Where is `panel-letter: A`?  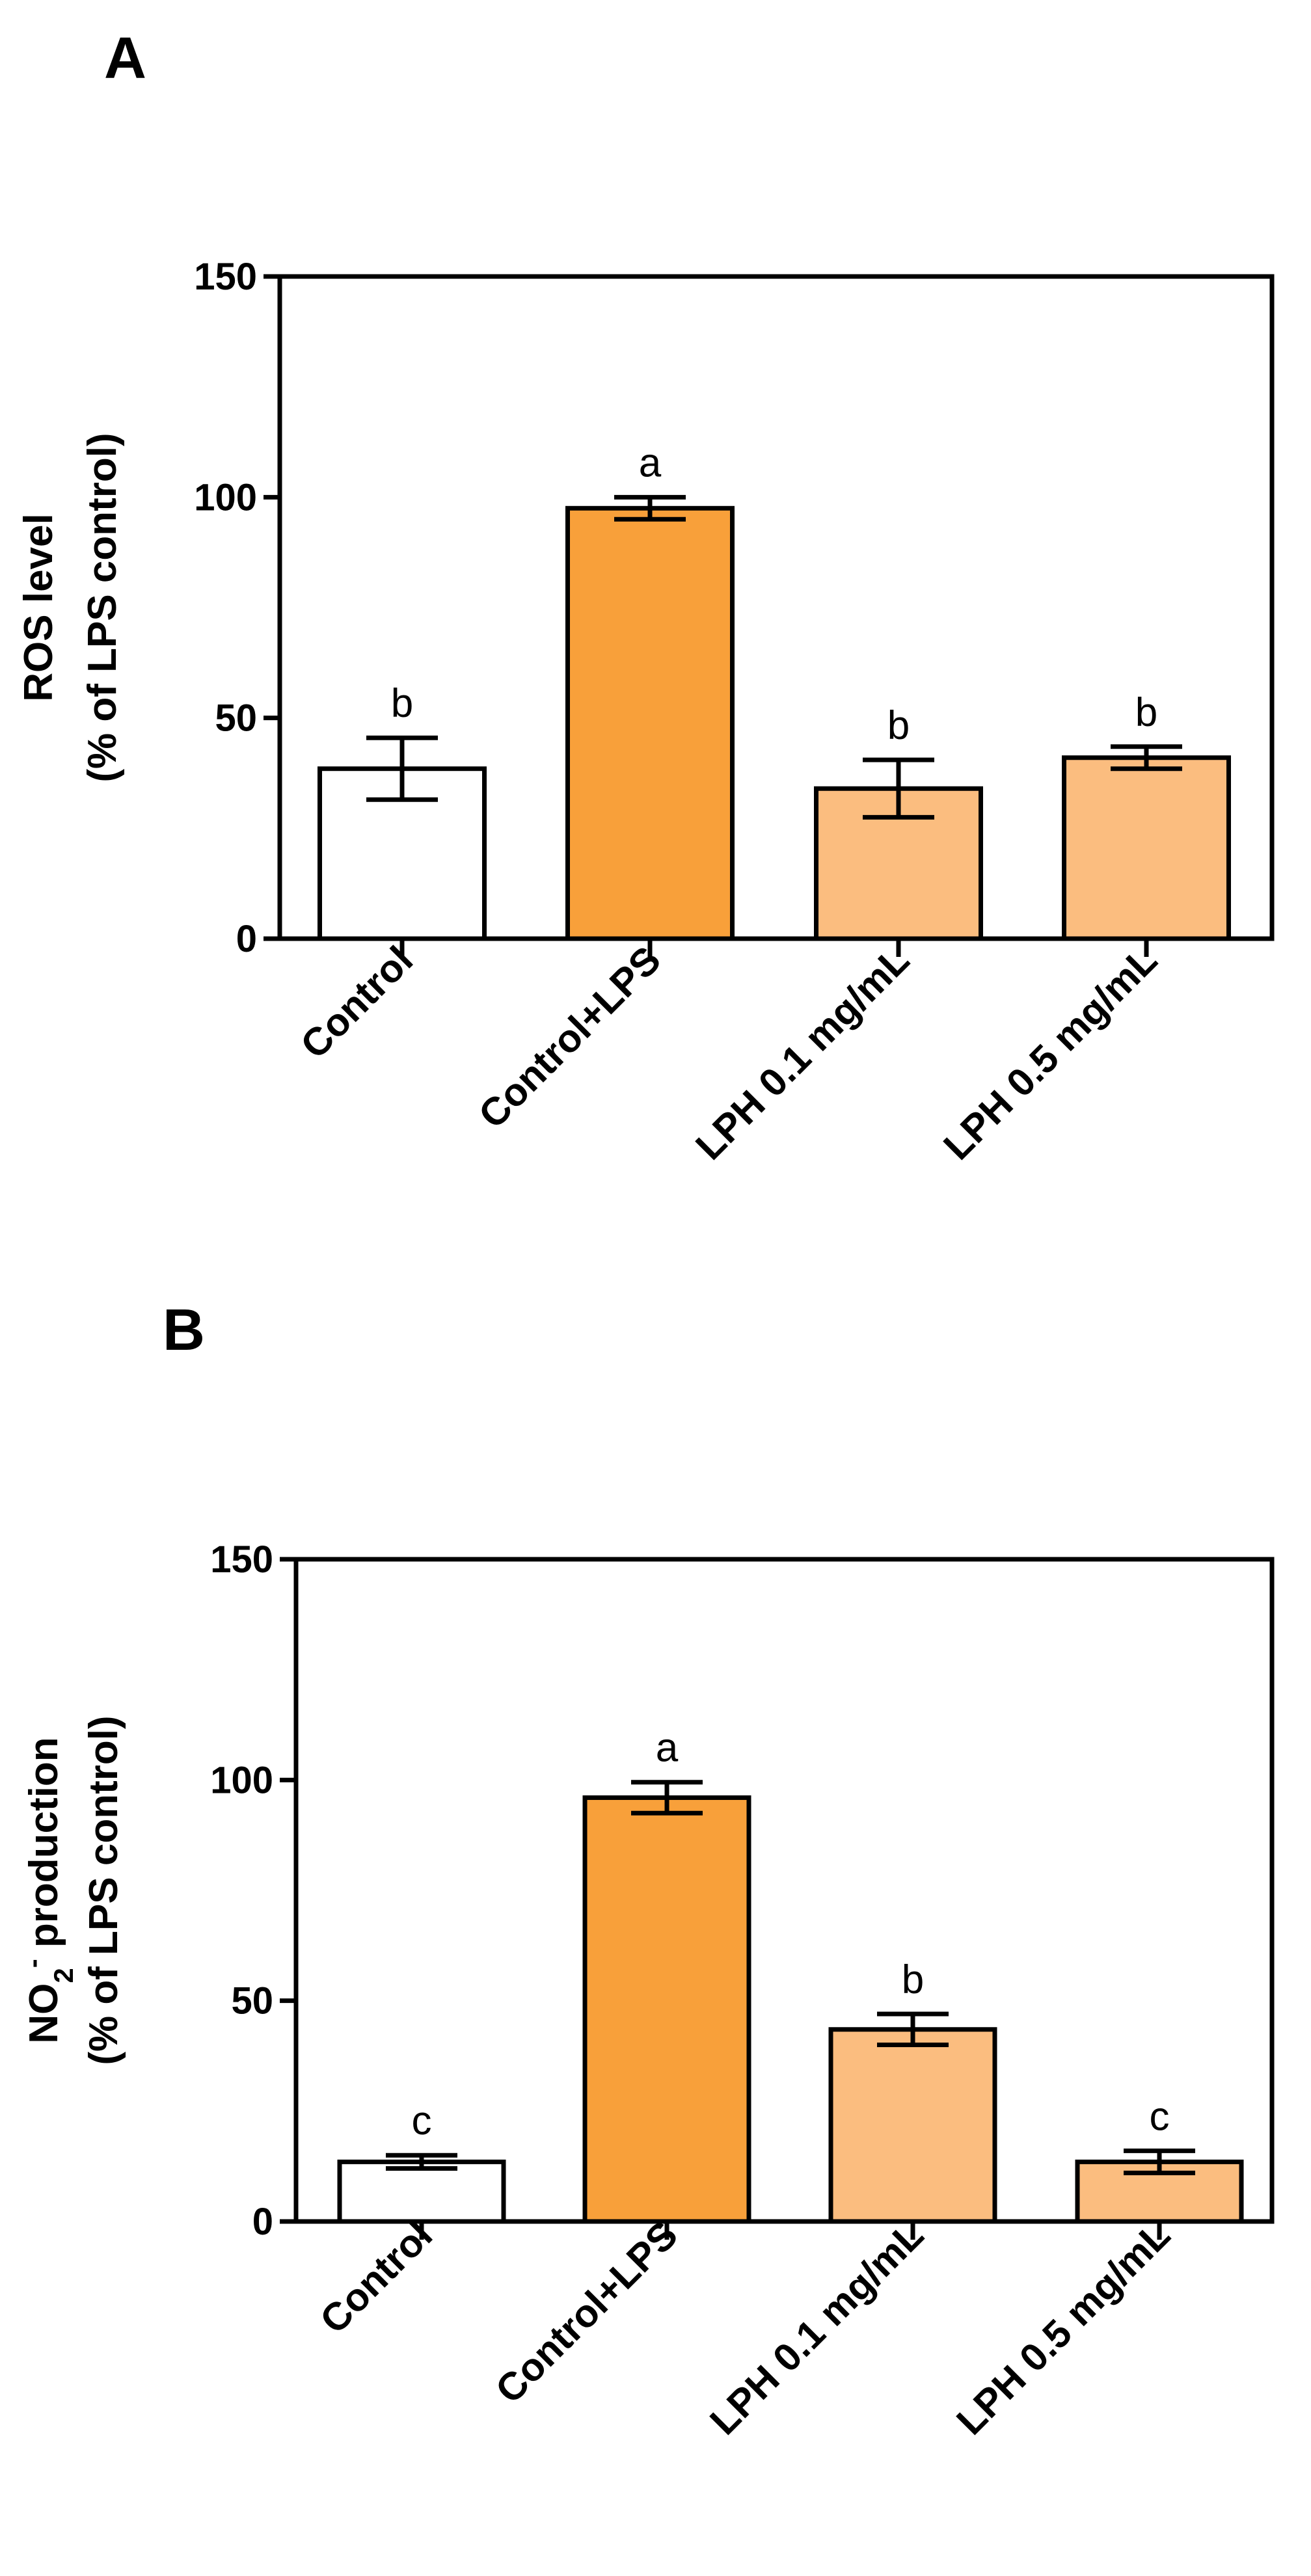
panel-letter: A is located at coordinates (125, 58).